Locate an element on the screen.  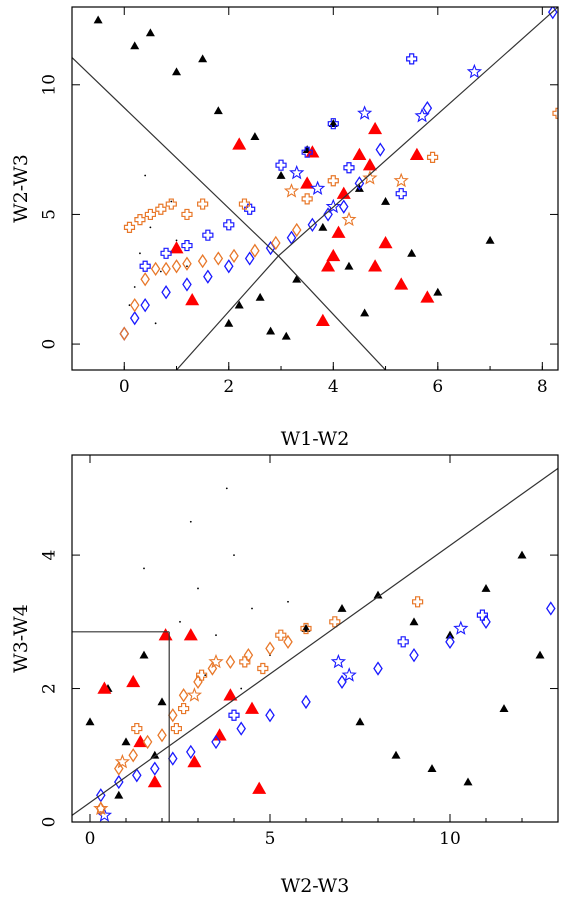
y-tick-label: 5 is located at coordinates (50, 214).